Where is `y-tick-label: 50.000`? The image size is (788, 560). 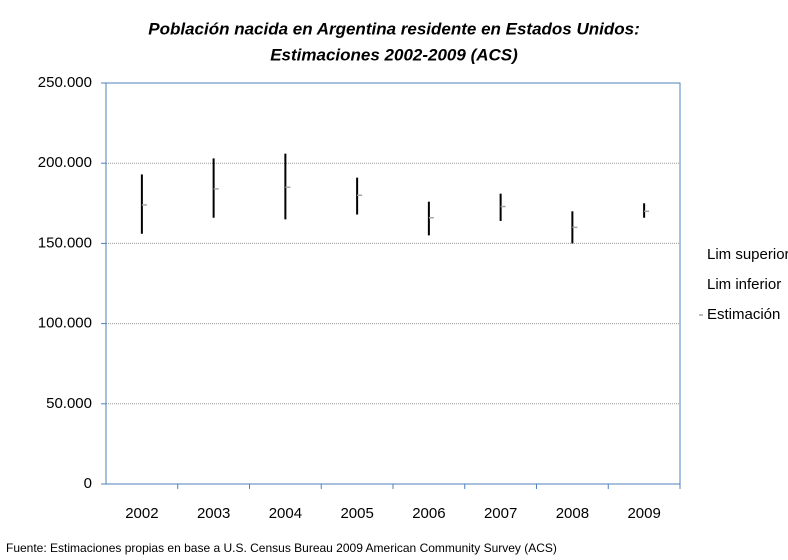
y-tick-label: 50.000 is located at coordinates (69, 403).